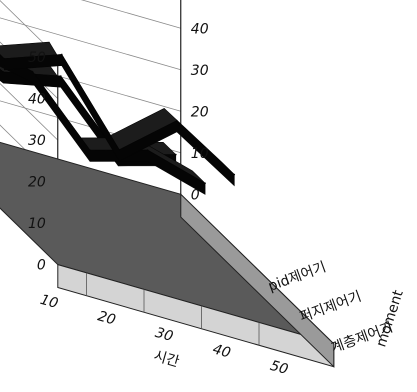 This screenshot has height=392, width=417. What do you see at coordinates (37, 141) in the screenshot?
I see `y-tick-left-30: 30` at bounding box center [37, 141].